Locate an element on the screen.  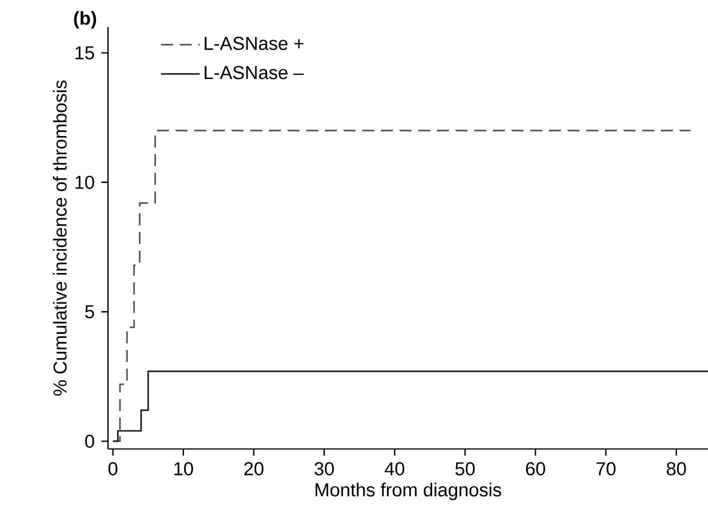
y-tick-label: 15 is located at coordinates (85, 53).